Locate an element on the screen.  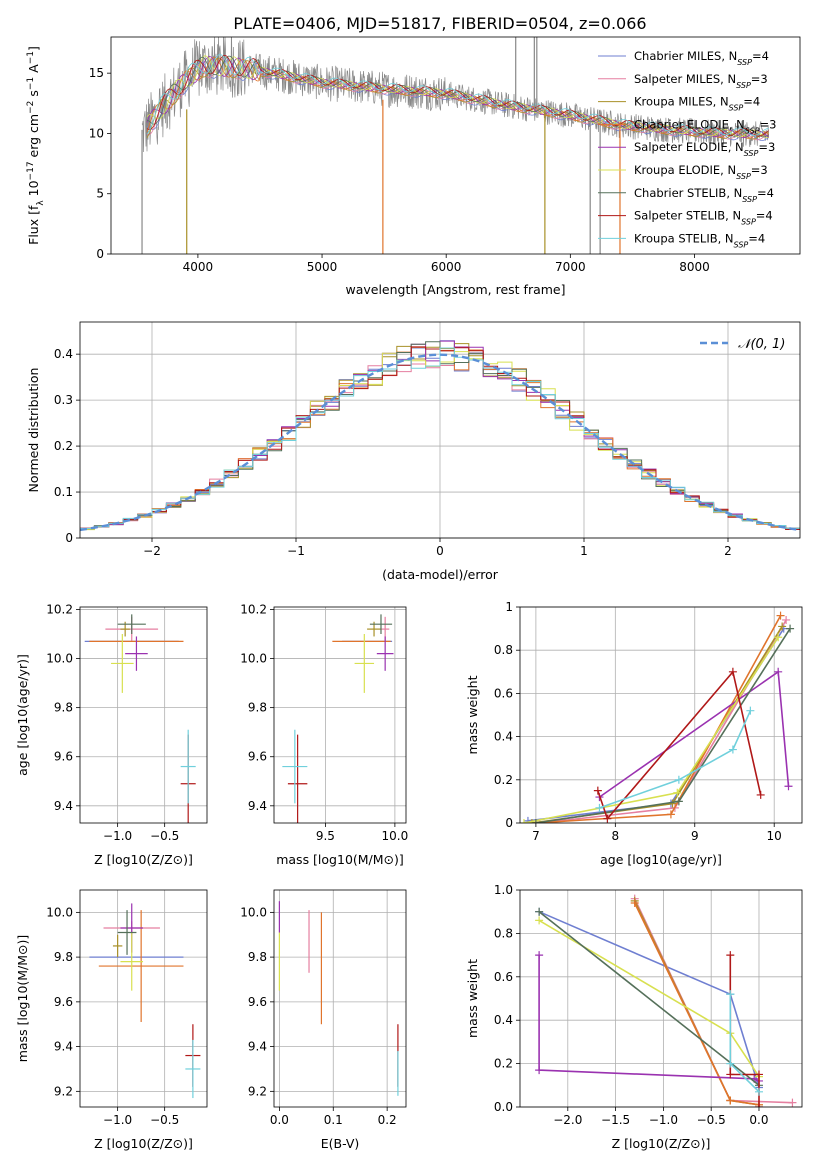
histograms is located at coordinates (440, 436).